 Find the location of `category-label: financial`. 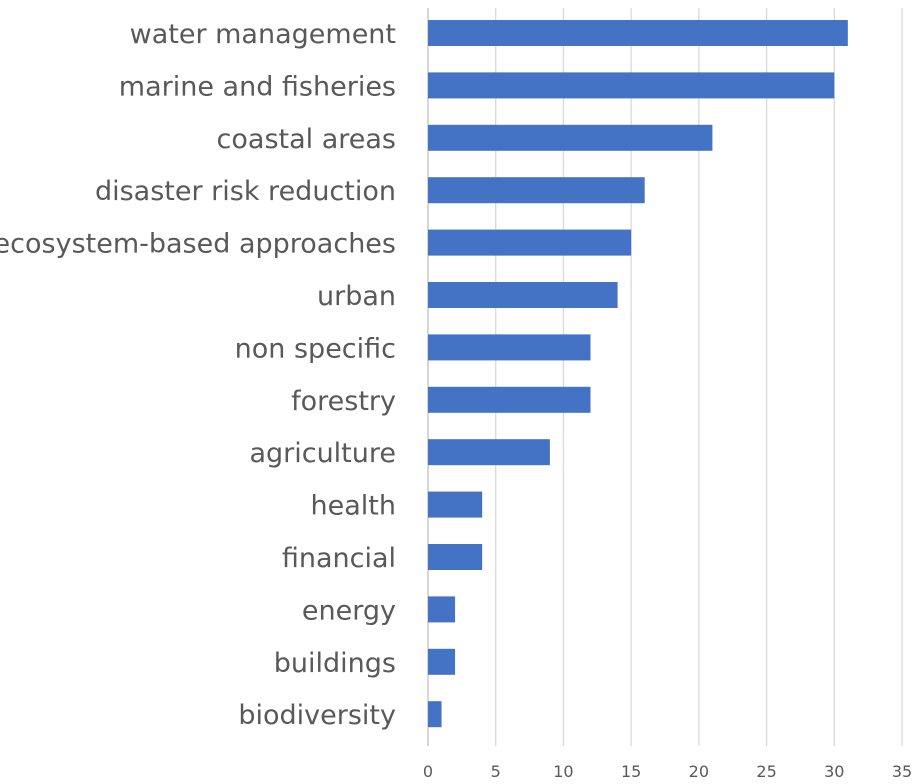

category-label: financial is located at coordinates (339, 558).